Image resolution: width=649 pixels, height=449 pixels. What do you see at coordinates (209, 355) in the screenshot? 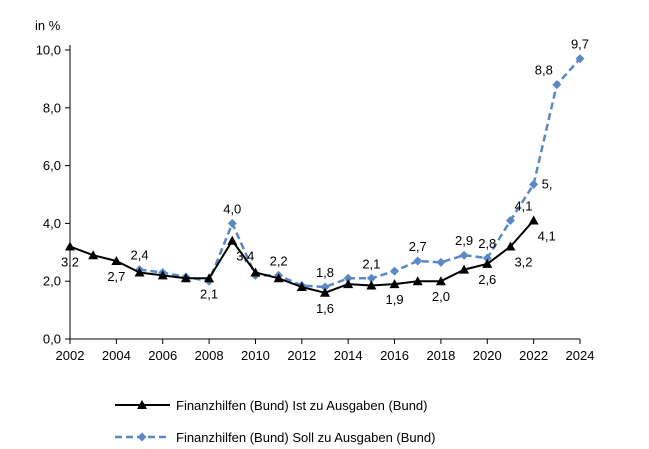
I see `x-tick-label: 2008` at bounding box center [209, 355].